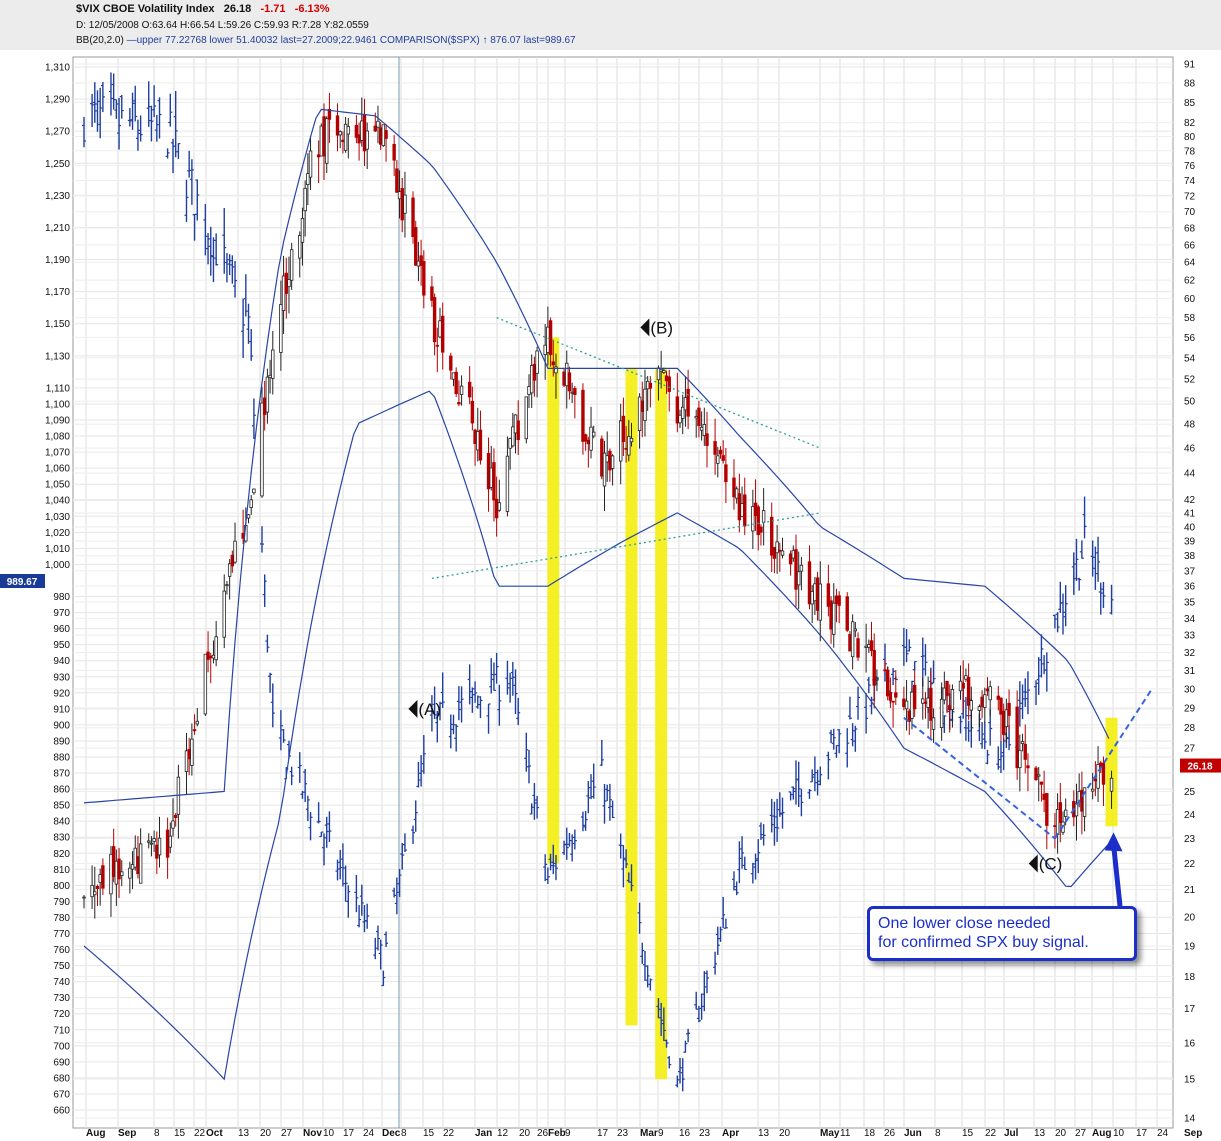 The width and height of the screenshot is (1221, 1141). Describe the element at coordinates (1190, 402) in the screenshot. I see `right-tick-label: 50` at that location.